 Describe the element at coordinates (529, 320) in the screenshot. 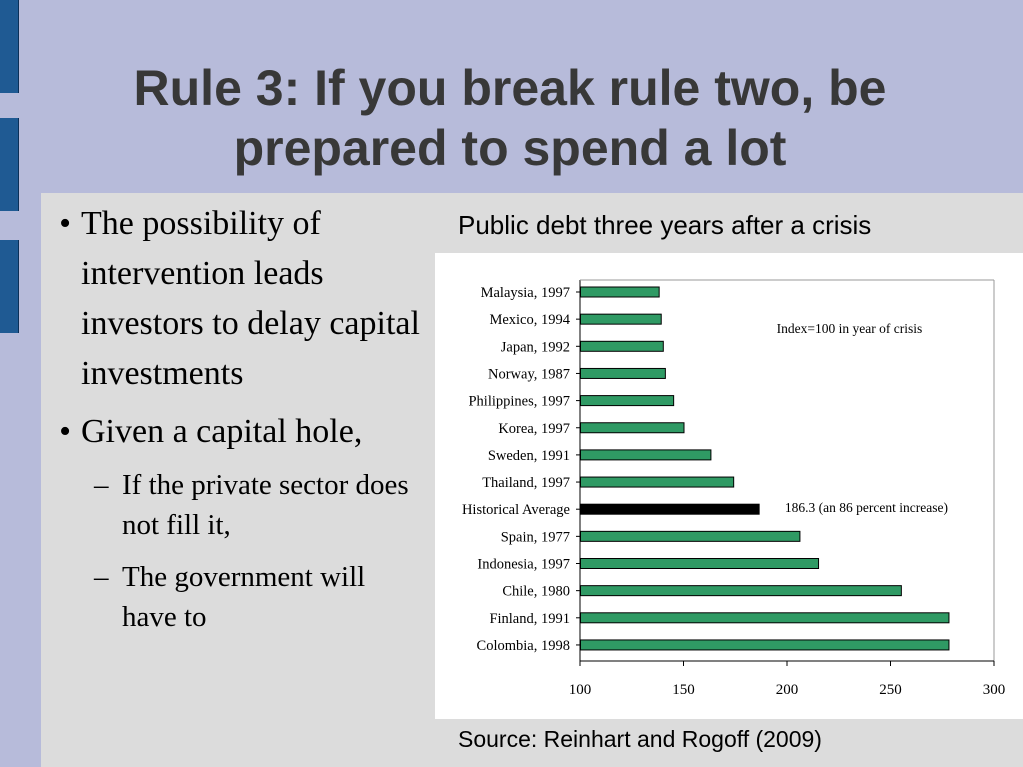

I see `category-label: Mexico, 1994` at that location.